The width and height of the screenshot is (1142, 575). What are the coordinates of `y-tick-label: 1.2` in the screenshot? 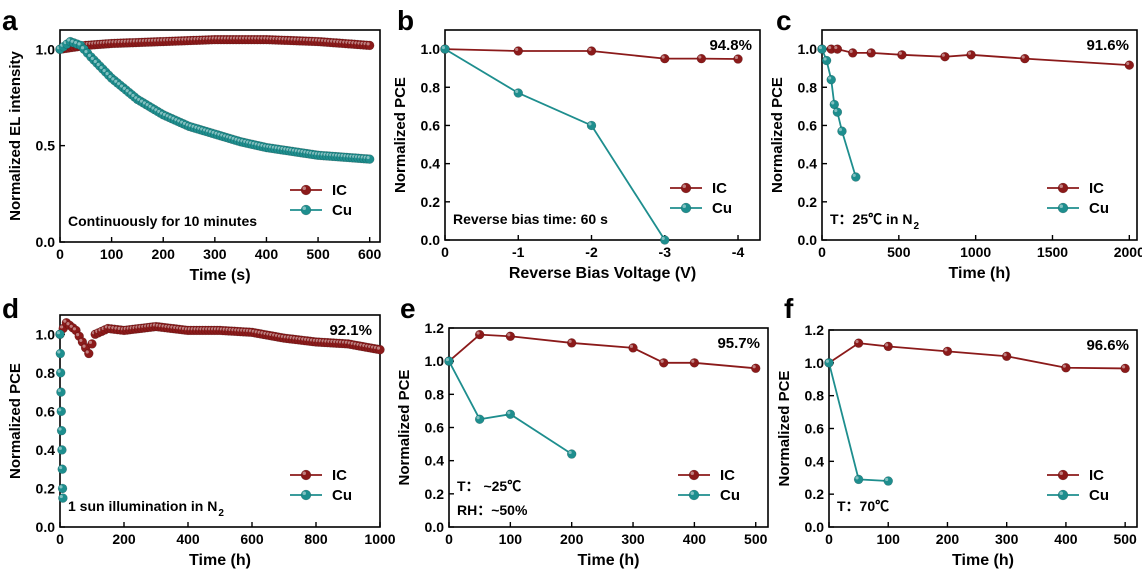 It's located at (435, 328).